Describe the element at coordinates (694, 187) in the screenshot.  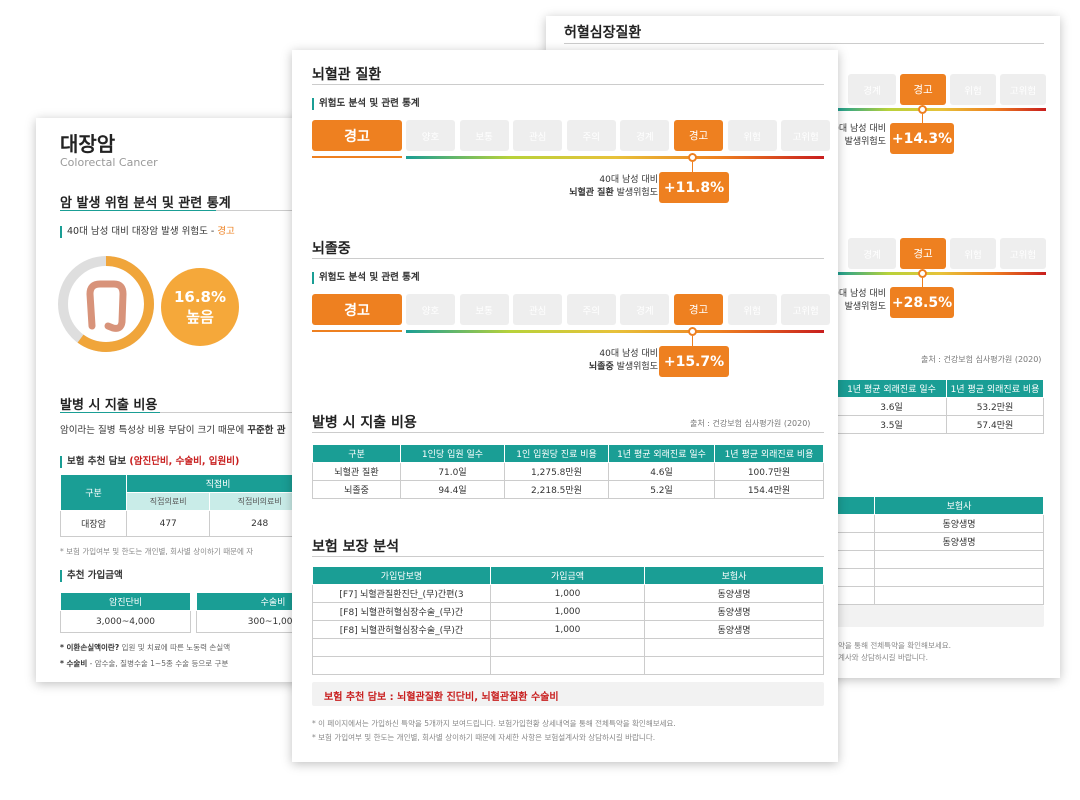
I see `risk-percent-badge: +11.8%` at that location.